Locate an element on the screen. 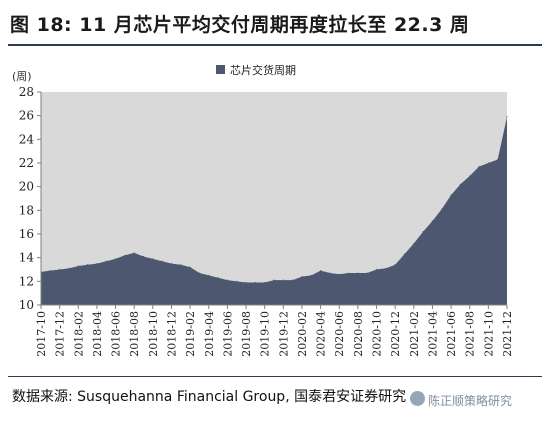 The height and width of the screenshot is (424, 550). y-axis-ticks: 10 12 14 16 18 20 22 24 26 28 is located at coordinates (30, 198).